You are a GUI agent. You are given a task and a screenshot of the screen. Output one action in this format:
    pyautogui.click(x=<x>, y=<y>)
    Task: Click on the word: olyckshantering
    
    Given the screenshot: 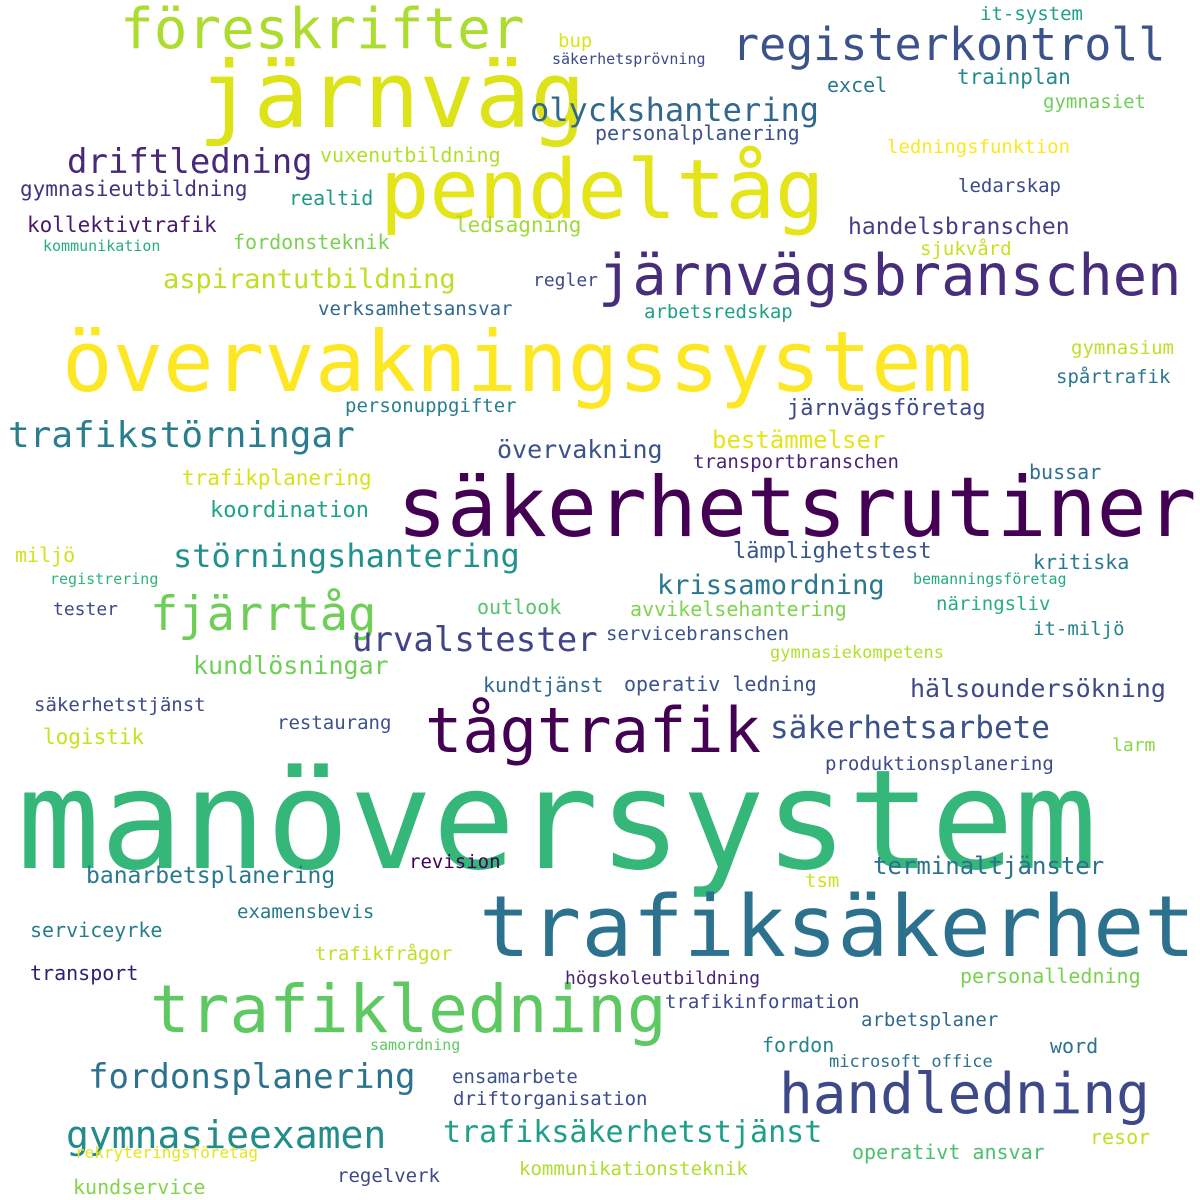 What is the action you would take?
    pyautogui.click(x=674, y=110)
    